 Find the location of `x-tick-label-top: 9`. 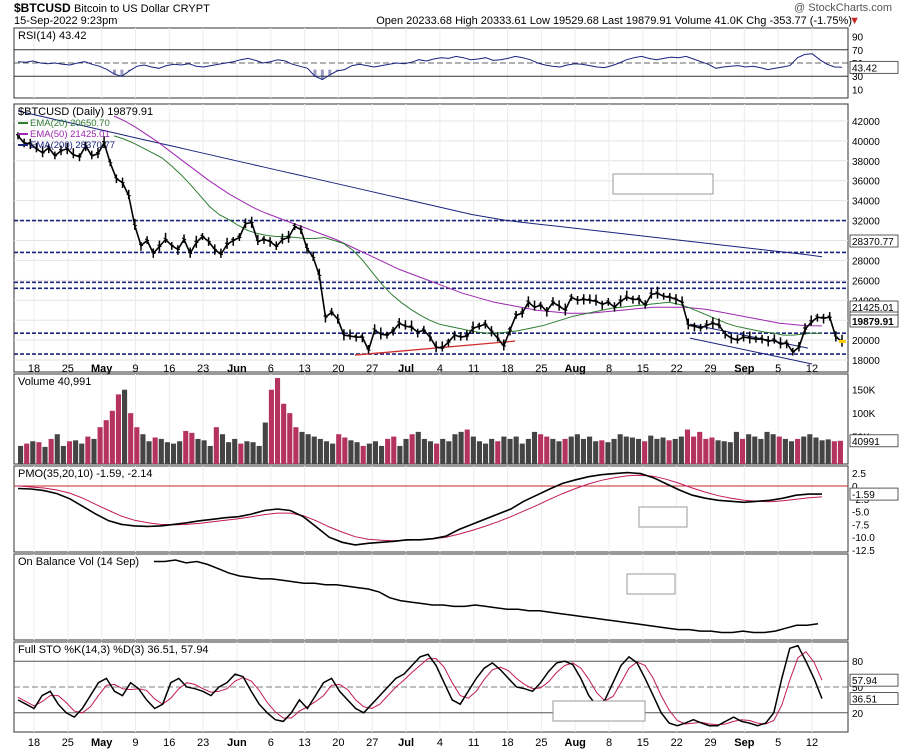

x-tick-label-top: 9 is located at coordinates (135, 369).